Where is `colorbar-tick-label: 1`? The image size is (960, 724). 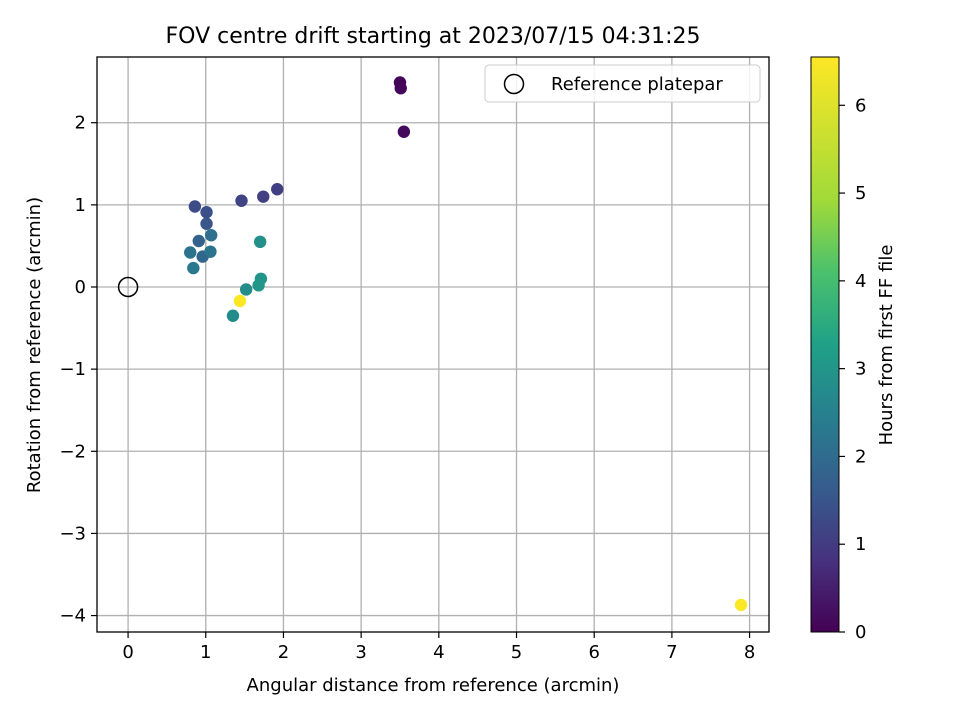
colorbar-tick-label: 1 is located at coordinates (860, 544).